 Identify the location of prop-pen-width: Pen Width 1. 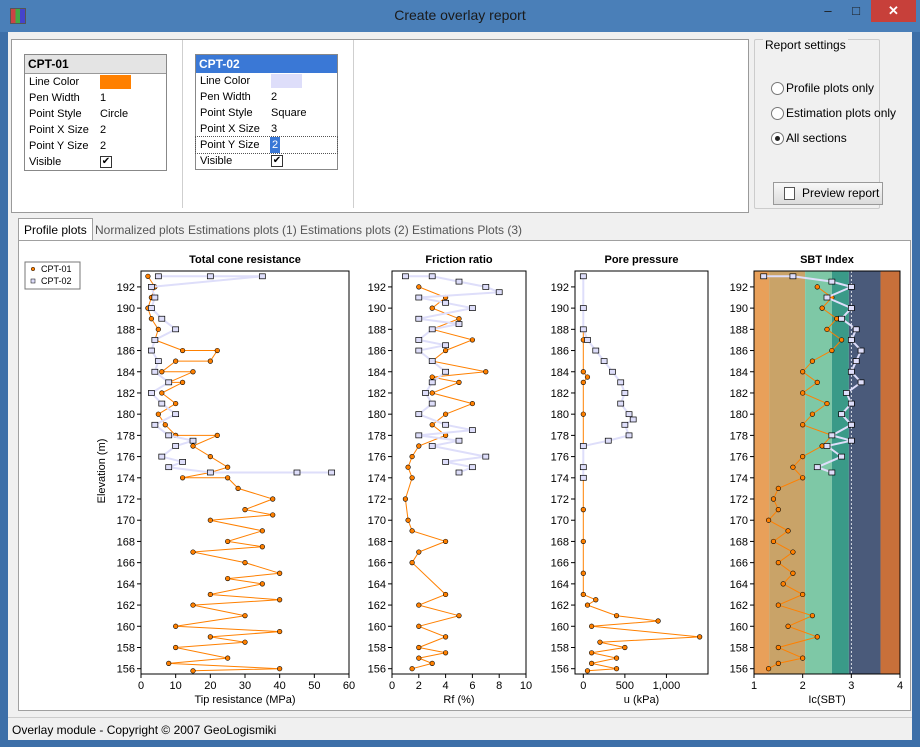
(95, 98).